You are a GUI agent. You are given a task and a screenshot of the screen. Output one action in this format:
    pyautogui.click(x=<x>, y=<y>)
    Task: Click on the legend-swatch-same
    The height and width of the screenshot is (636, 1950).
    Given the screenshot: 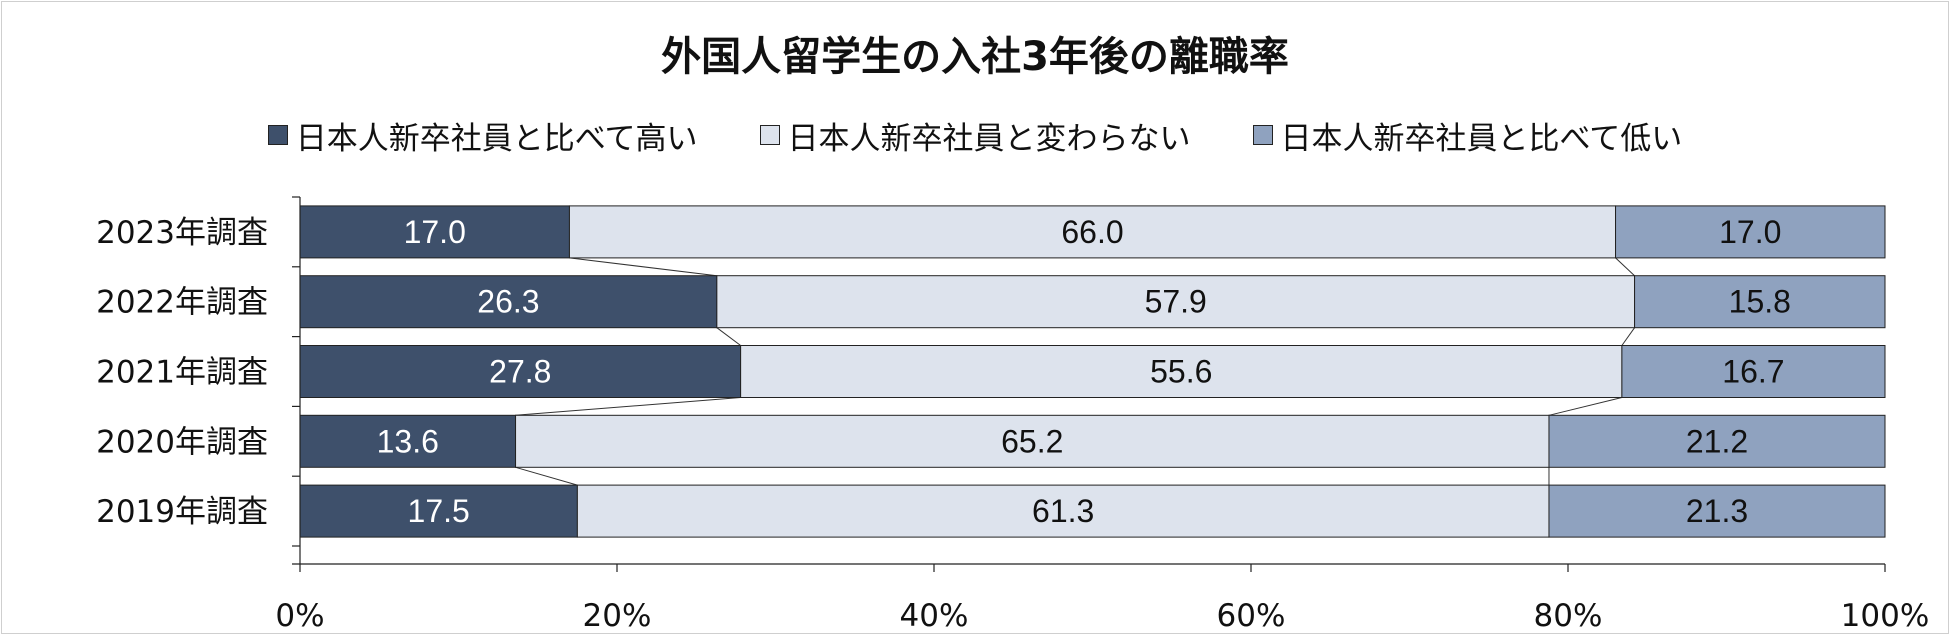 What is the action you would take?
    pyautogui.click(x=769, y=135)
    